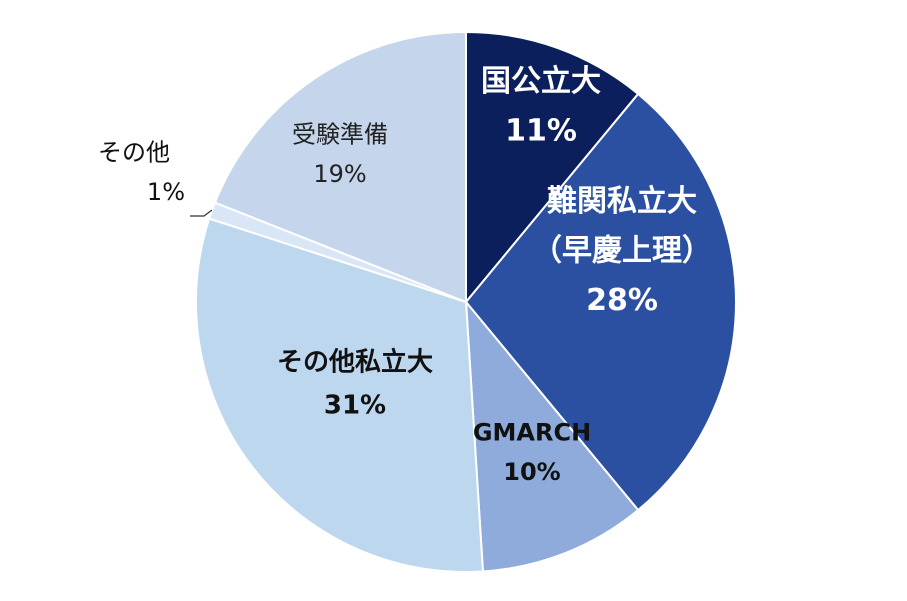 This screenshot has width=907, height=601. Describe the element at coordinates (541, 130) in the screenshot. I see `slice-value-label-0: 11%` at that location.